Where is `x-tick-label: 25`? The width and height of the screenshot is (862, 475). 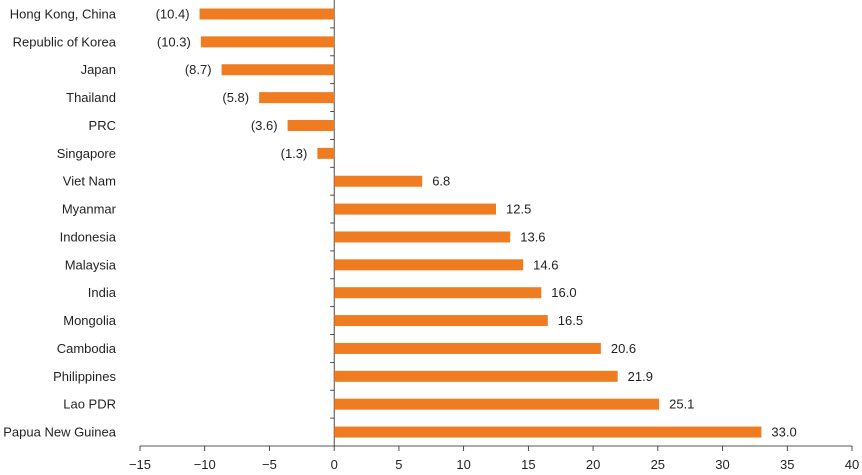 x-tick-label: 25 is located at coordinates (658, 464).